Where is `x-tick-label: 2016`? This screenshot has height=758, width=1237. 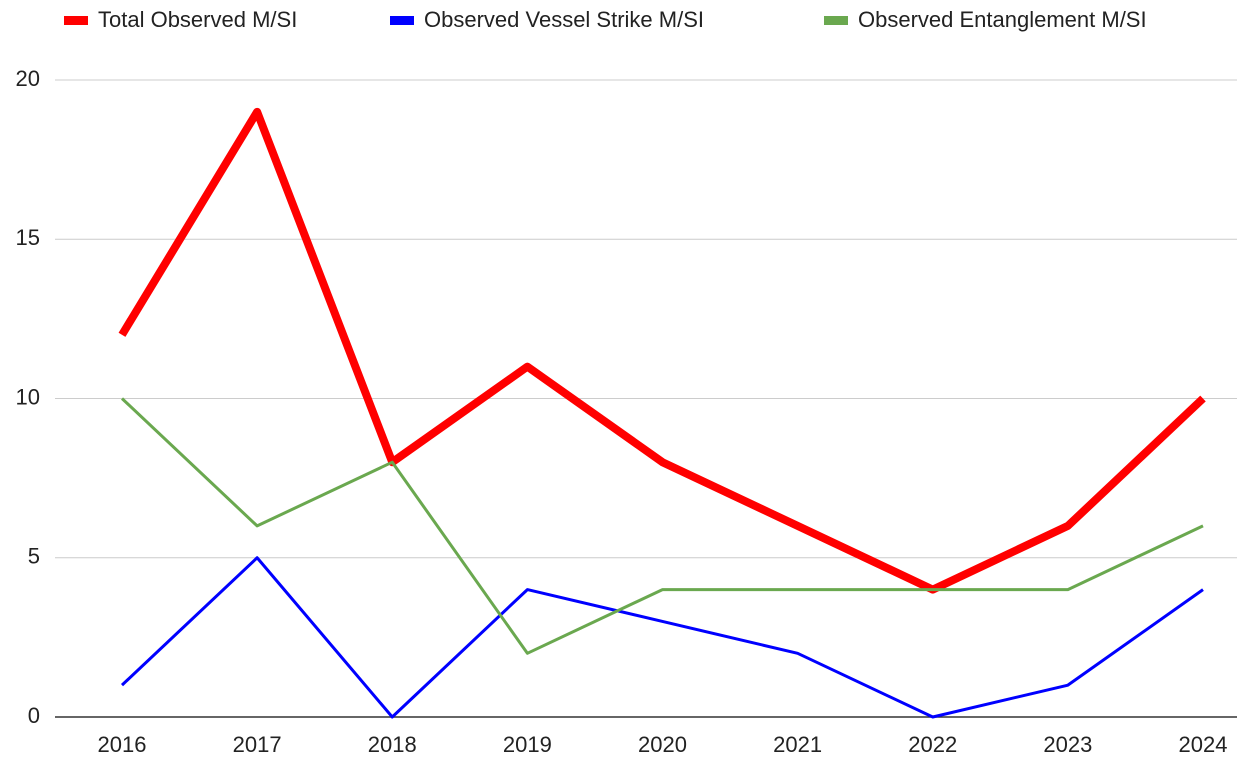
x-tick-label: 2016 is located at coordinates (122, 744).